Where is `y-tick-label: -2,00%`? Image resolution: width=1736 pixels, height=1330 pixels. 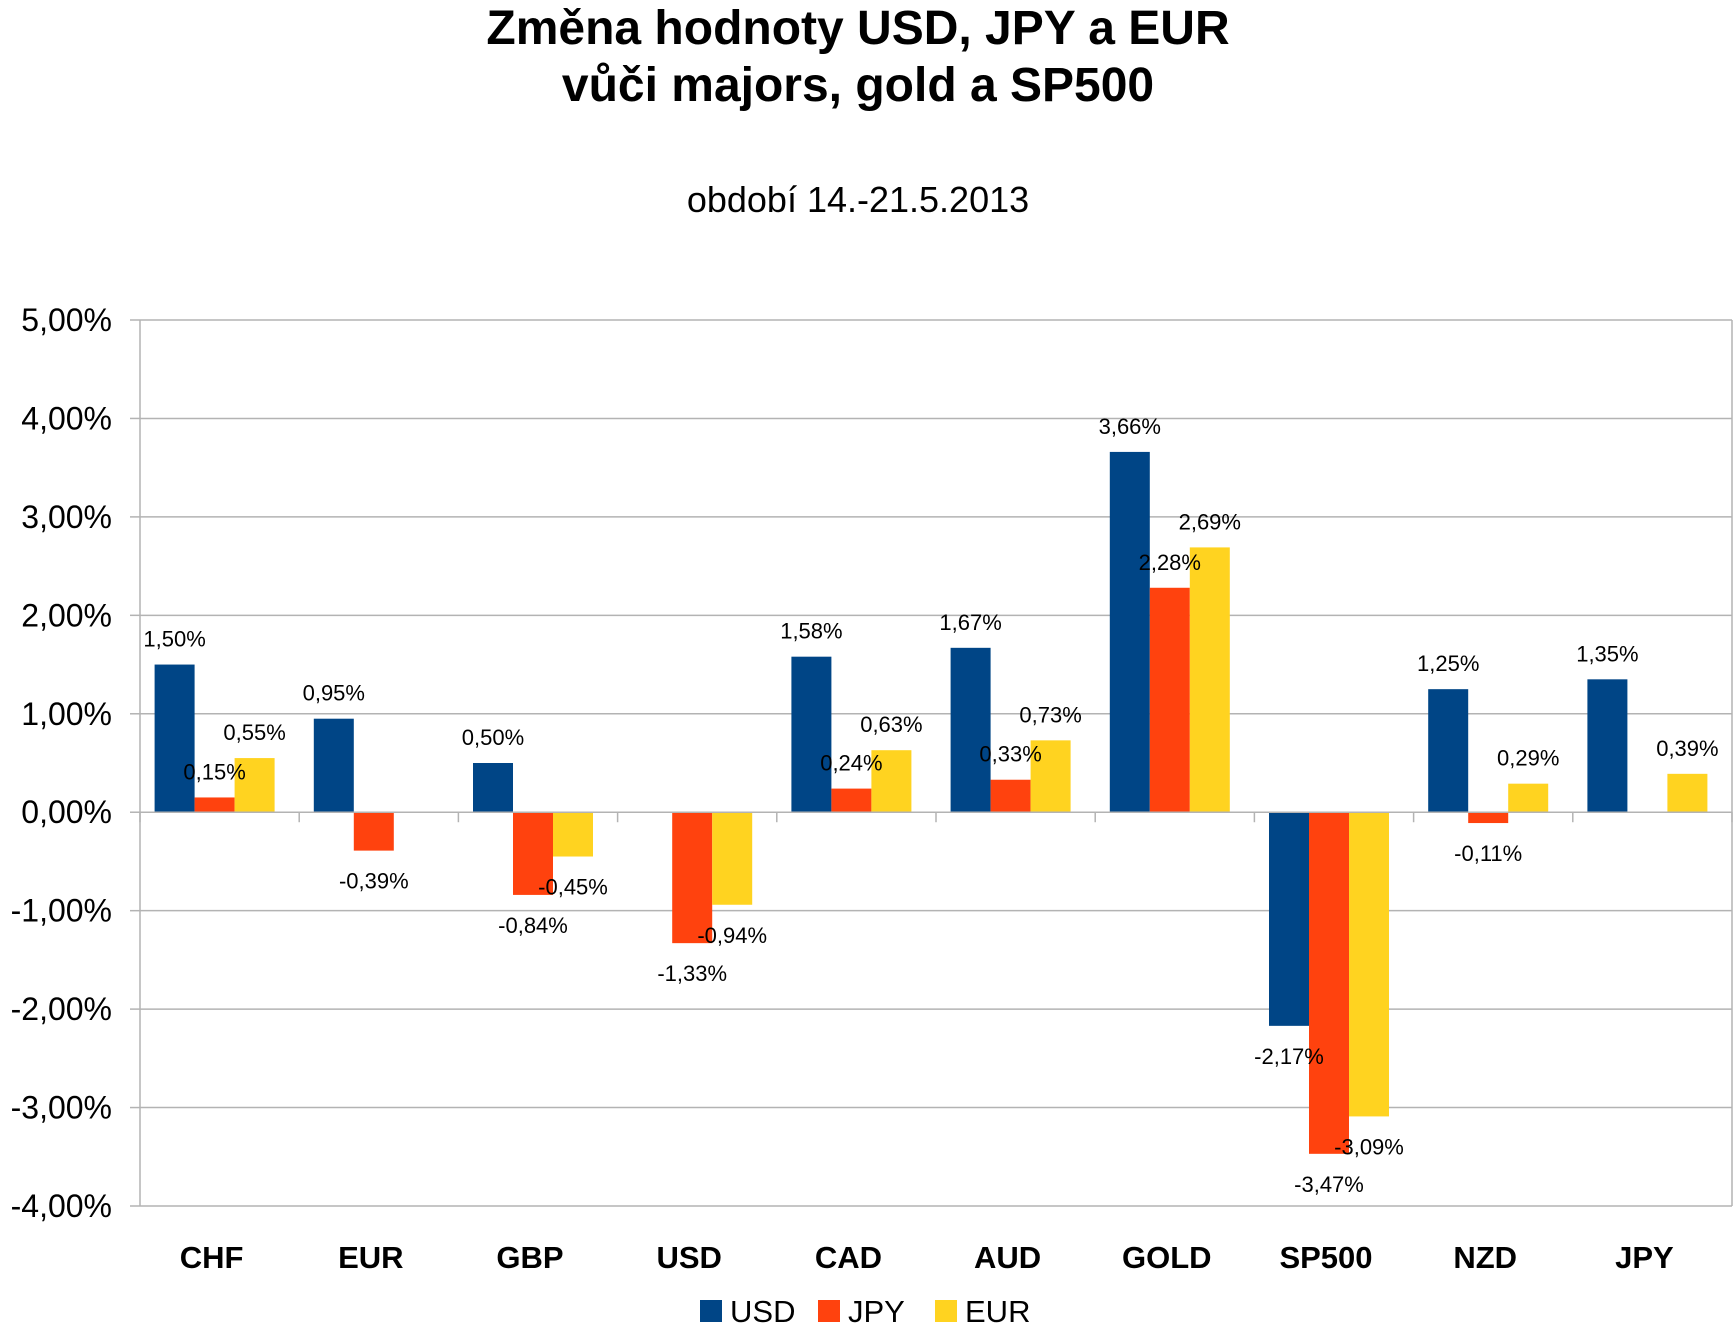
y-tick-label: -2,00% is located at coordinates (61, 1009).